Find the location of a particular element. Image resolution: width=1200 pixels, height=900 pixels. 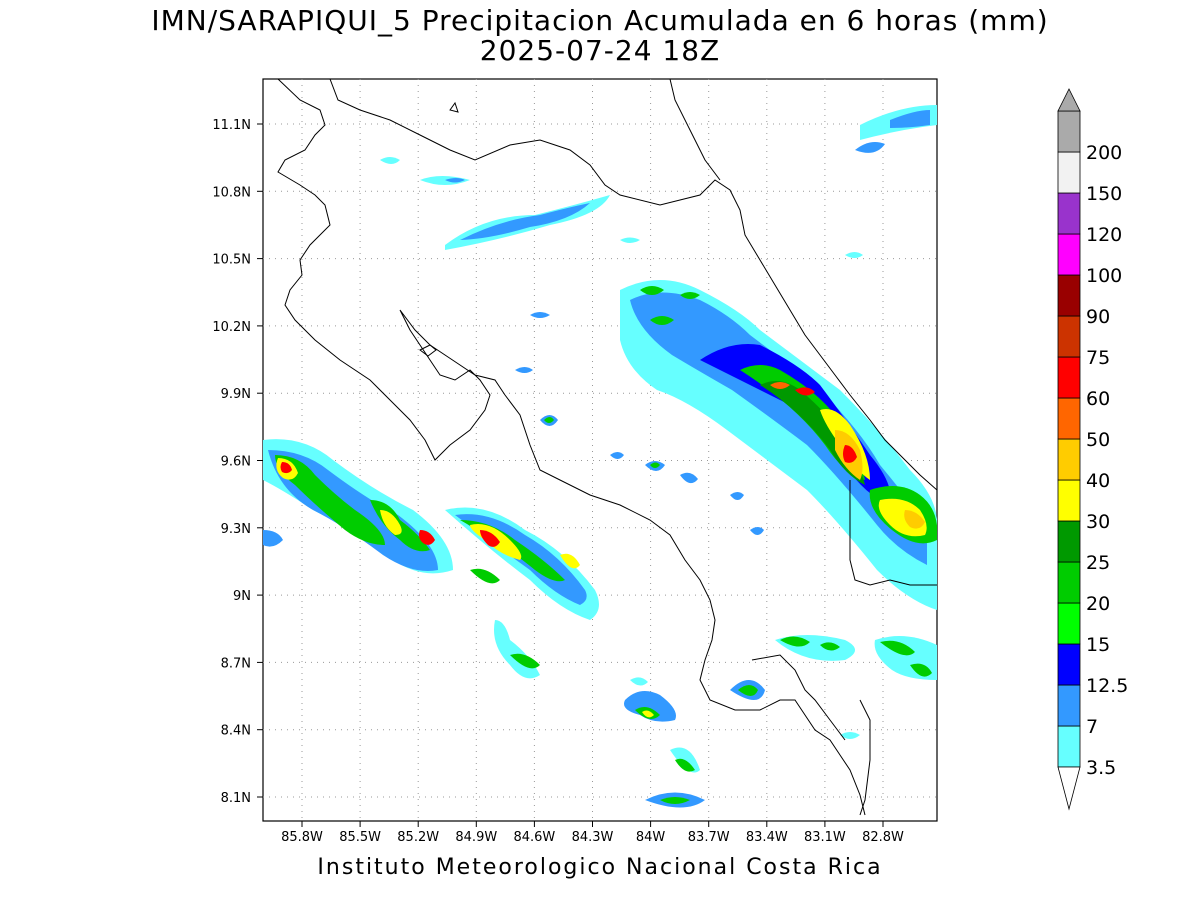

colorbar-label: 90 is located at coordinates (1098, 317).